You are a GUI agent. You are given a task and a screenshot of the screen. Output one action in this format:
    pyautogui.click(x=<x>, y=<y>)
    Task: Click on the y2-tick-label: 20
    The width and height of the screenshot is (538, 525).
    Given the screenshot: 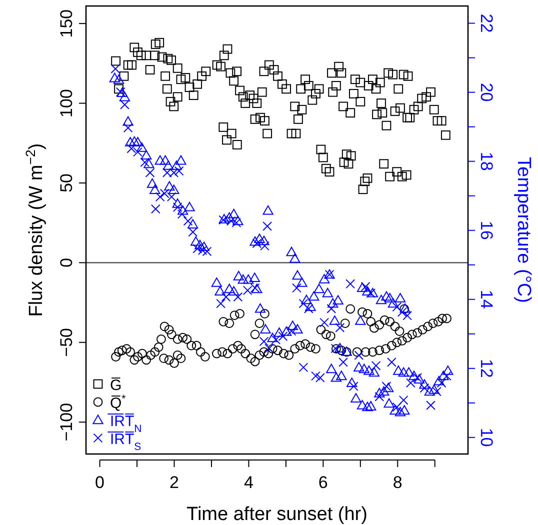 What is the action you would take?
    pyautogui.click(x=486, y=92)
    